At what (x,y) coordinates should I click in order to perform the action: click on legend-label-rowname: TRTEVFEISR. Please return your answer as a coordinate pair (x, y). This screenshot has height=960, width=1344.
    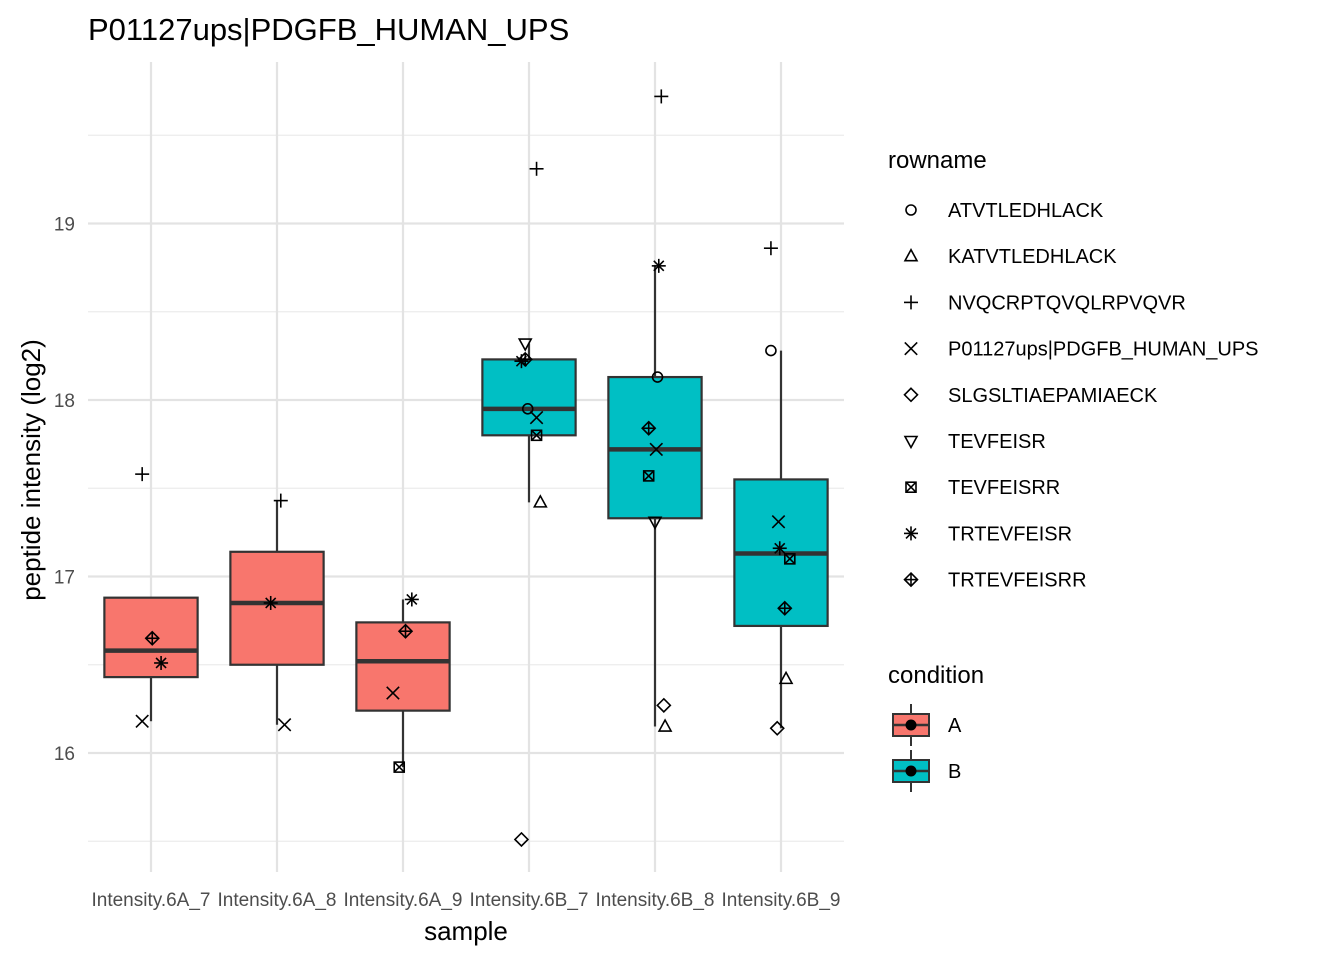
    Looking at the image, I should click on (1010, 534).